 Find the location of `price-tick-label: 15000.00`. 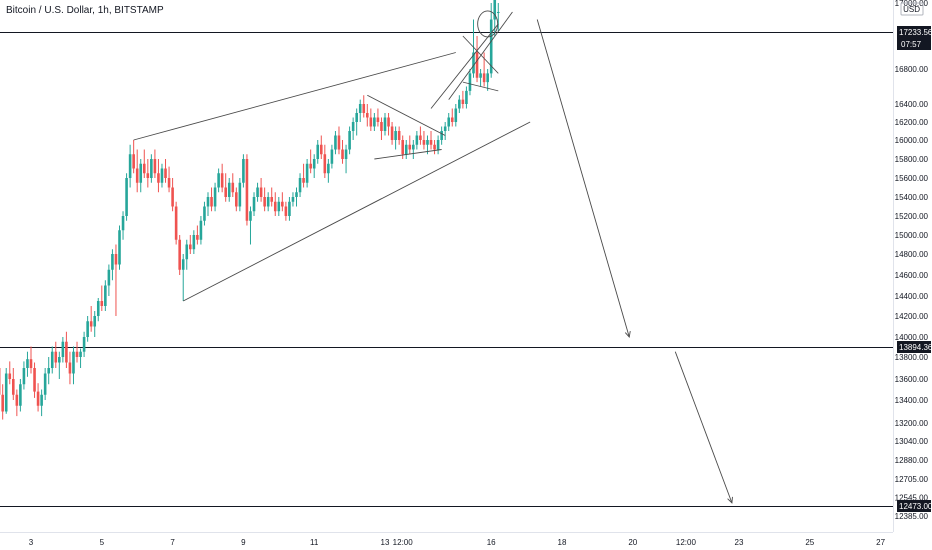

price-tick-label: 15000.00 is located at coordinates (912, 235).